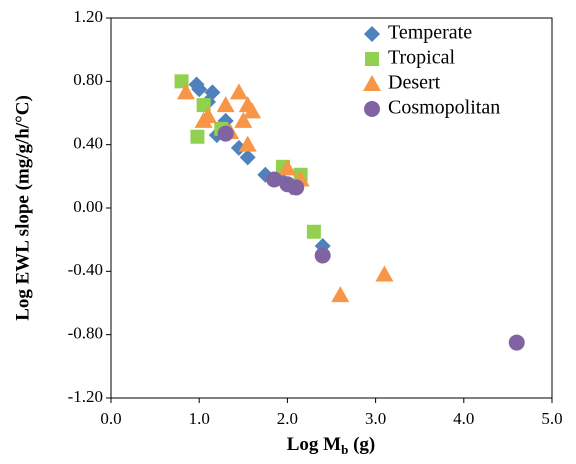  What do you see at coordinates (85, 396) in the screenshot?
I see `y-tick-label: -1.20` at bounding box center [85, 396].